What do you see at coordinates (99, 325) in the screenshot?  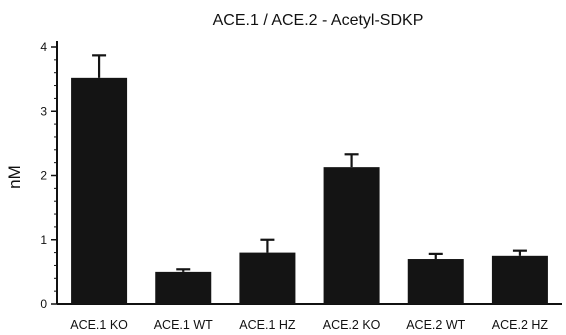 I see `x-tick-label: ACE.1 KO` at bounding box center [99, 325].